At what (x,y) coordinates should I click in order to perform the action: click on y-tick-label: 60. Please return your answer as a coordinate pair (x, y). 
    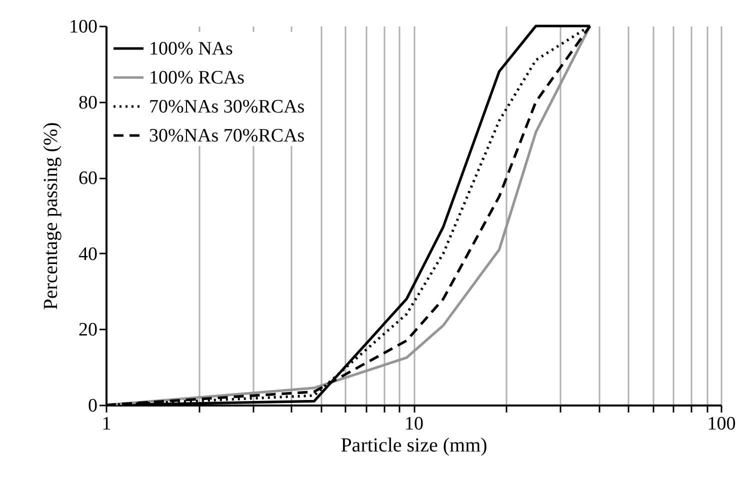
    Looking at the image, I should click on (88, 179).